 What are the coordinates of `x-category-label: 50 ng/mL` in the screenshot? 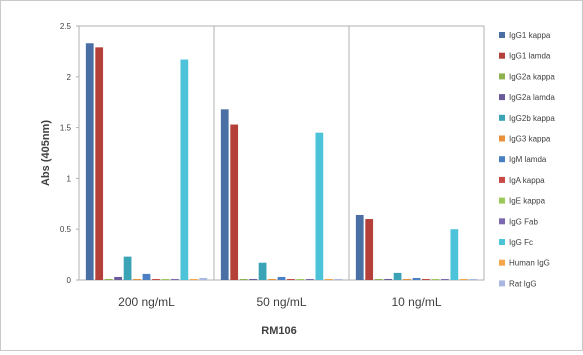 It's located at (281, 302).